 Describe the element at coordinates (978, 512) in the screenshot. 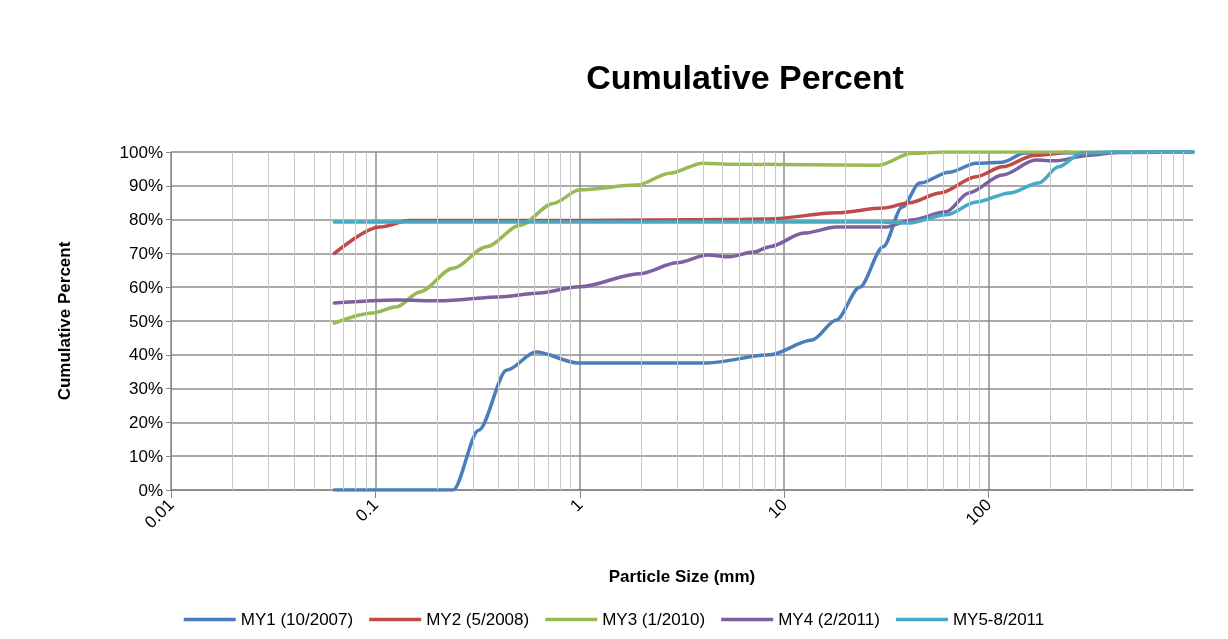

I see `x-tick-label: 100` at that location.